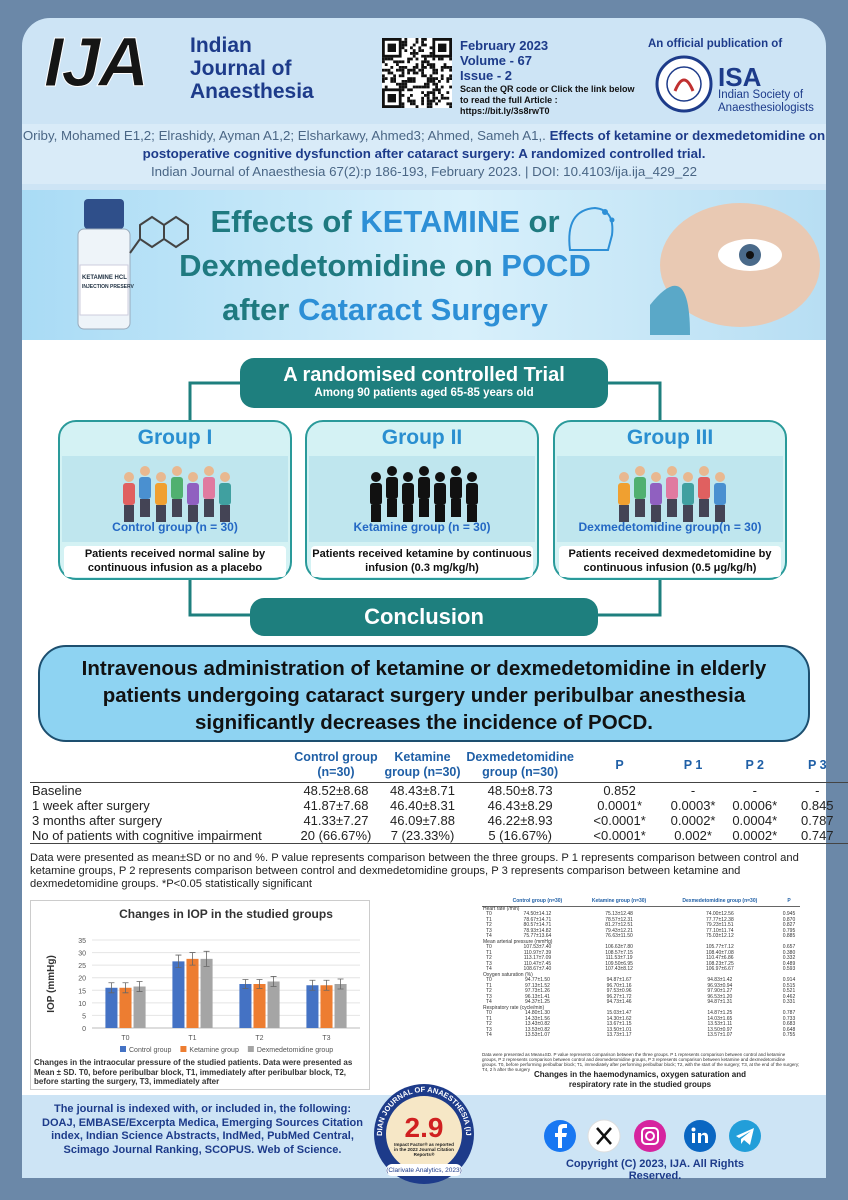 The width and height of the screenshot is (848, 1200). Describe the element at coordinates (817, 790) in the screenshot. I see `table-cell: -` at that location.